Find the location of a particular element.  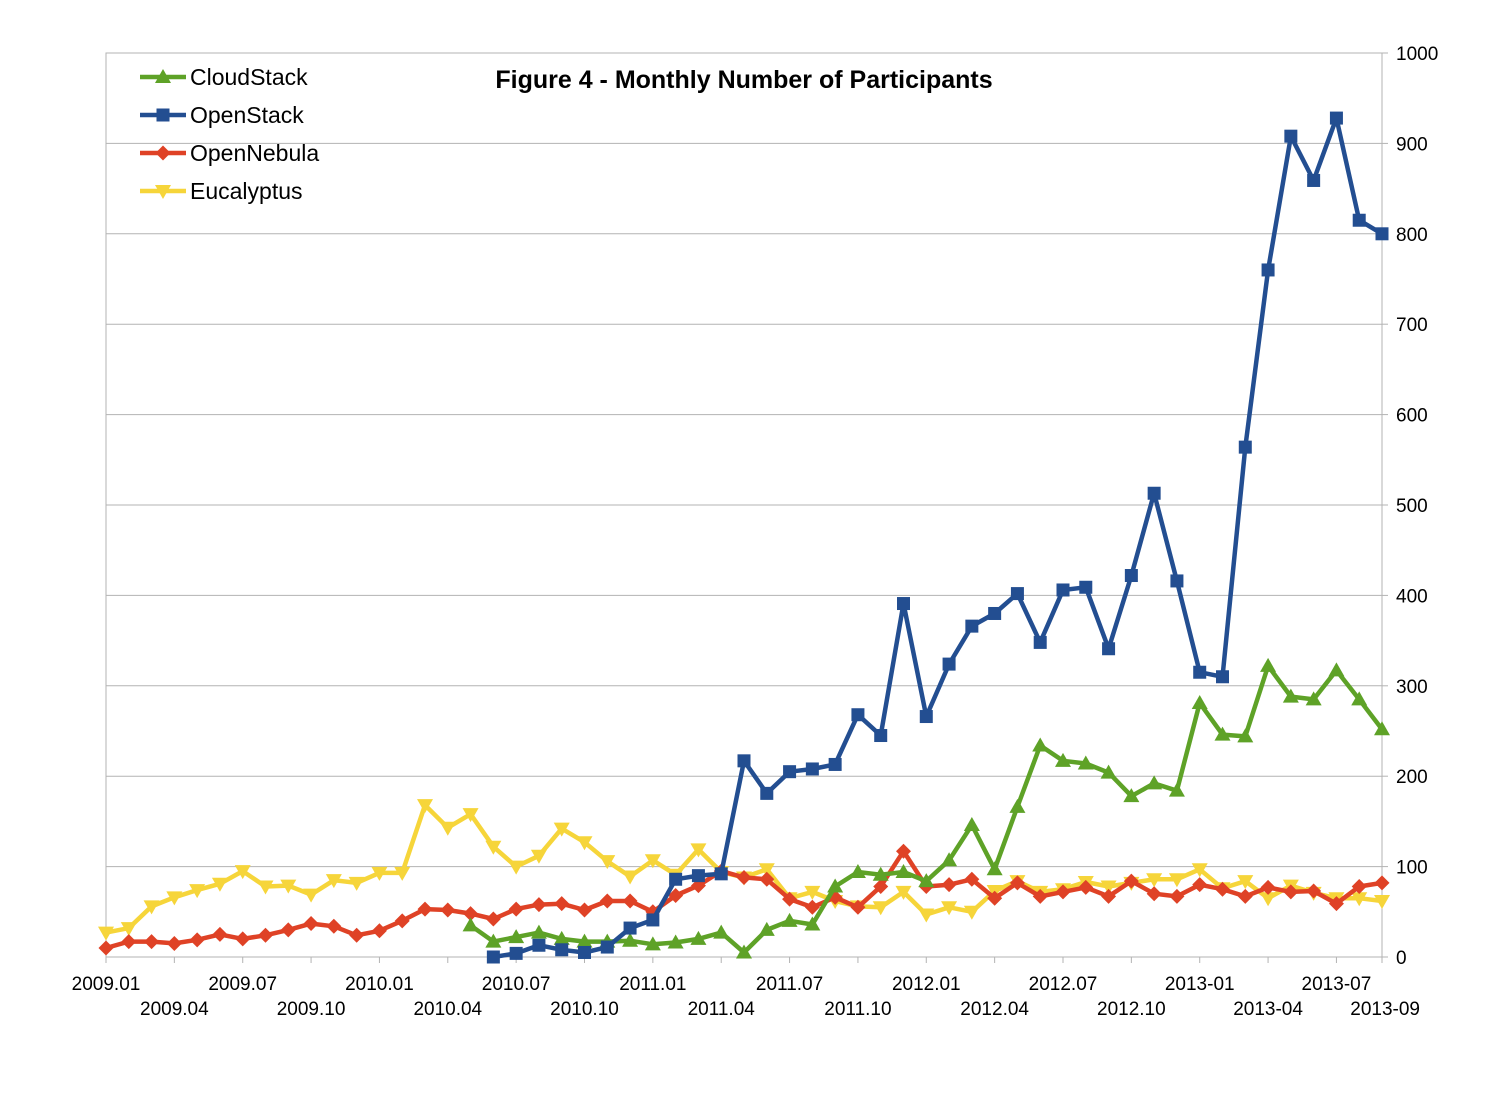

y-tick-label: 0 is located at coordinates (1401, 958).